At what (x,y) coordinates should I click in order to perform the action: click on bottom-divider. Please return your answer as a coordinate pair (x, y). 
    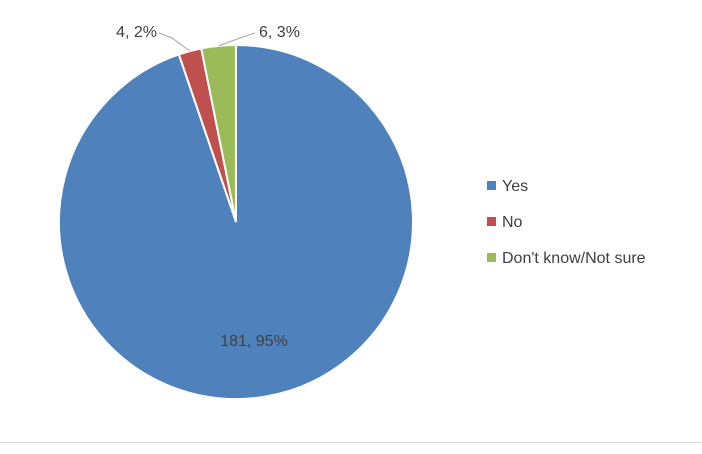
    Looking at the image, I should click on (351, 442).